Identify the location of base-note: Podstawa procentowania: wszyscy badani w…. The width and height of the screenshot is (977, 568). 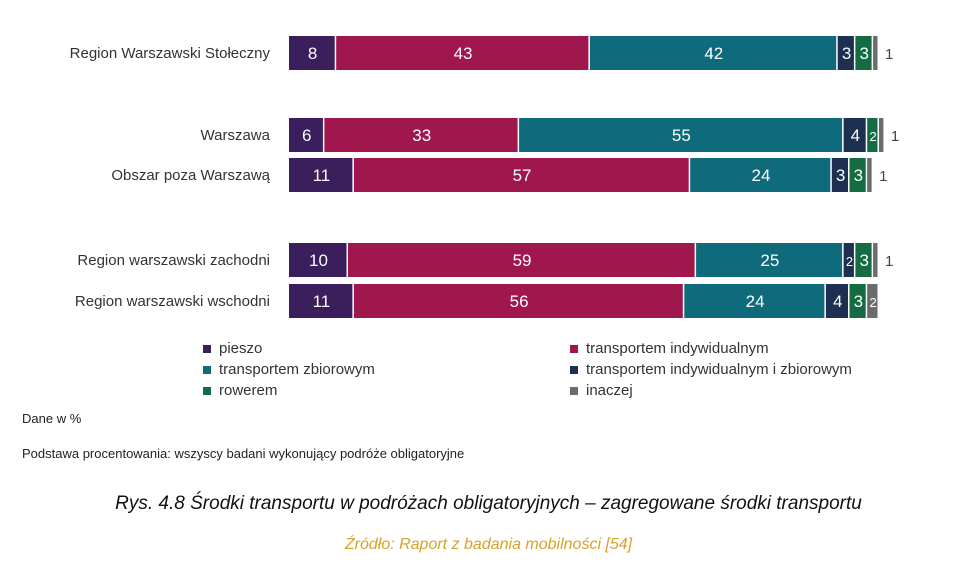
(243, 453).